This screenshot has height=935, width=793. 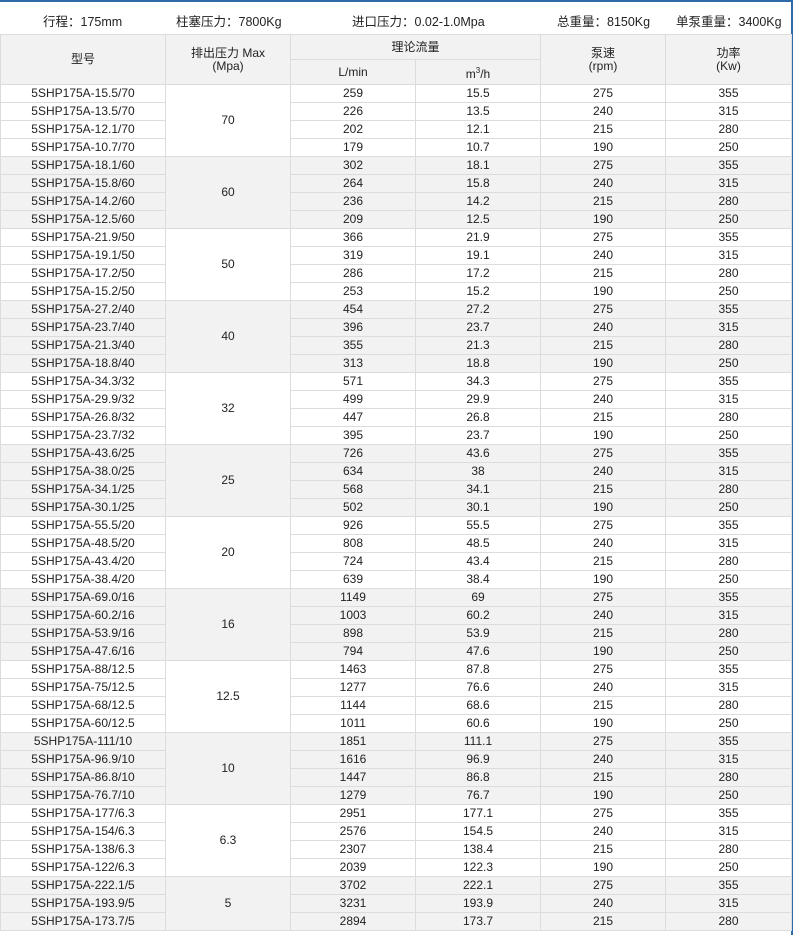 What do you see at coordinates (83, 525) in the screenshot?
I see `model-cell: 5SHP175A-55.5/20` at bounding box center [83, 525].